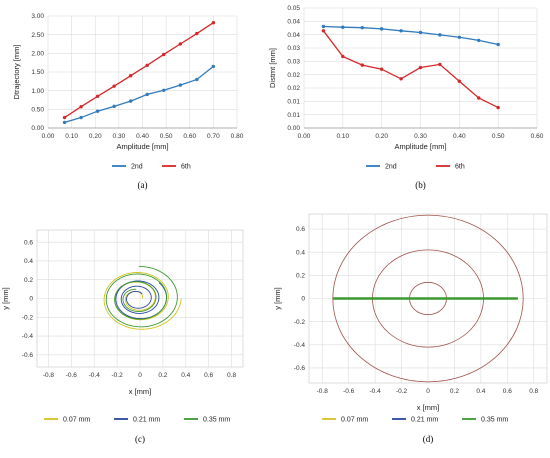 The width and height of the screenshot is (550, 458). I want to click on x-tick-label: 0.70, so click(213, 136).